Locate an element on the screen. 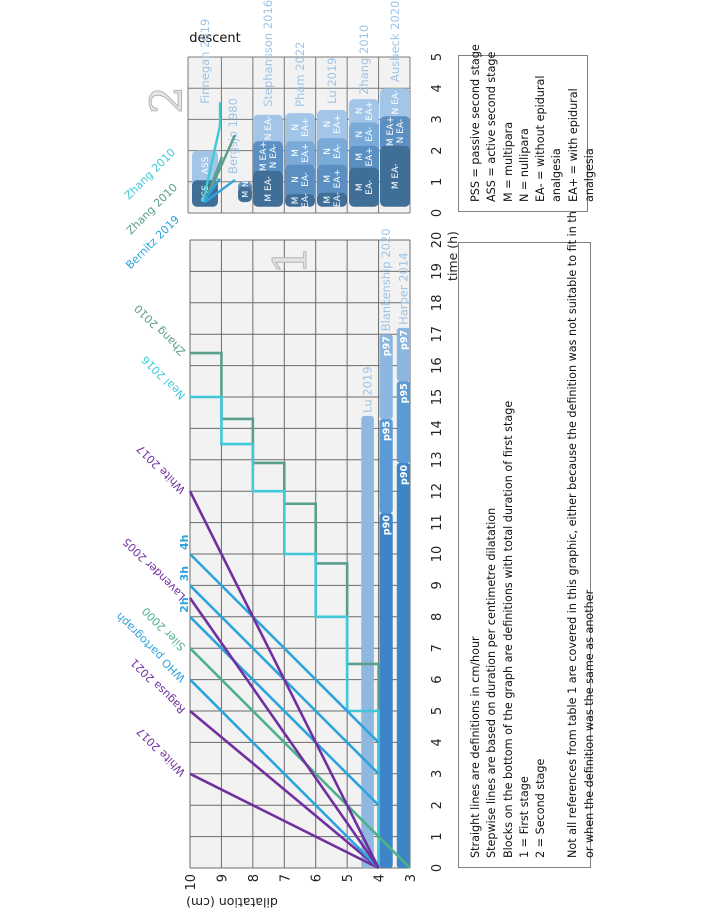  descent-study-label: Finnegan 2019 is located at coordinates (205, 61).